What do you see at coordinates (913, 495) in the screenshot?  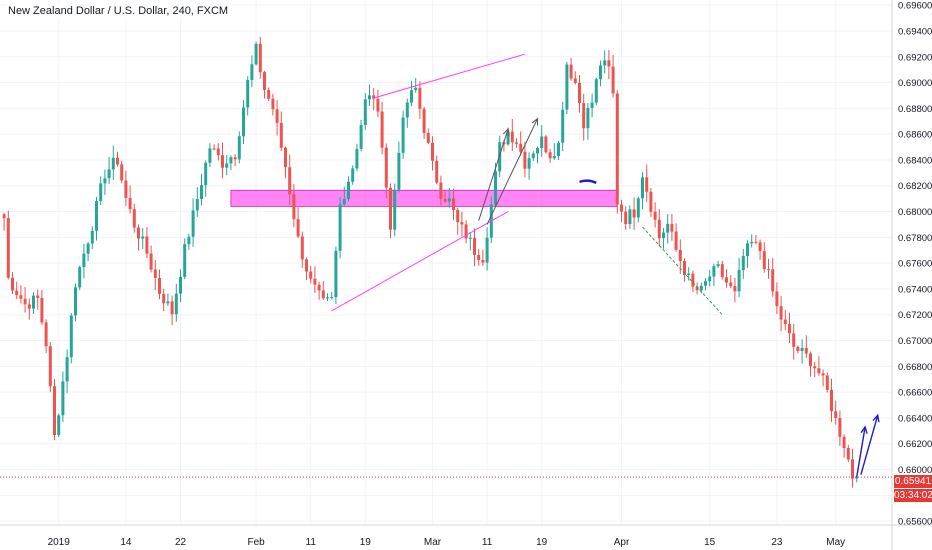 I see `countdown-badge: 03:34:02` at bounding box center [913, 495].